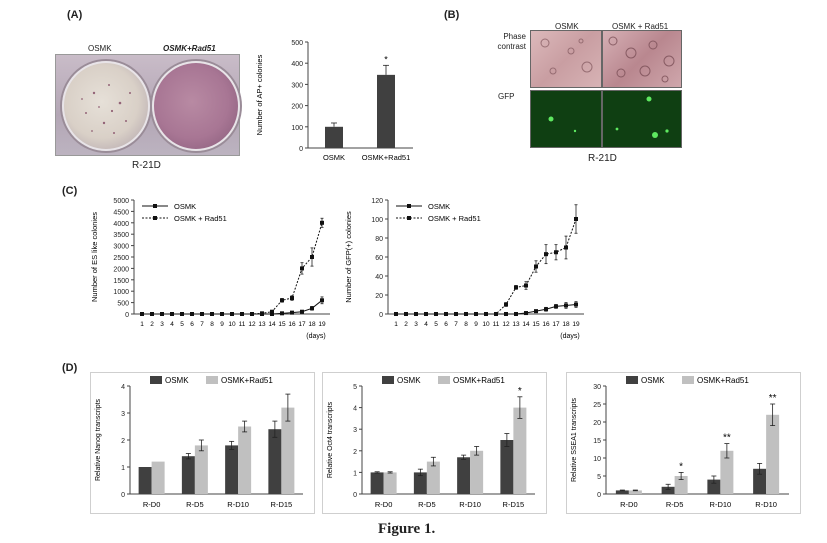 This screenshot has height=543, width=827. Describe the element at coordinates (456, 324) in the screenshot. I see `x-tick-label: 7` at that location.